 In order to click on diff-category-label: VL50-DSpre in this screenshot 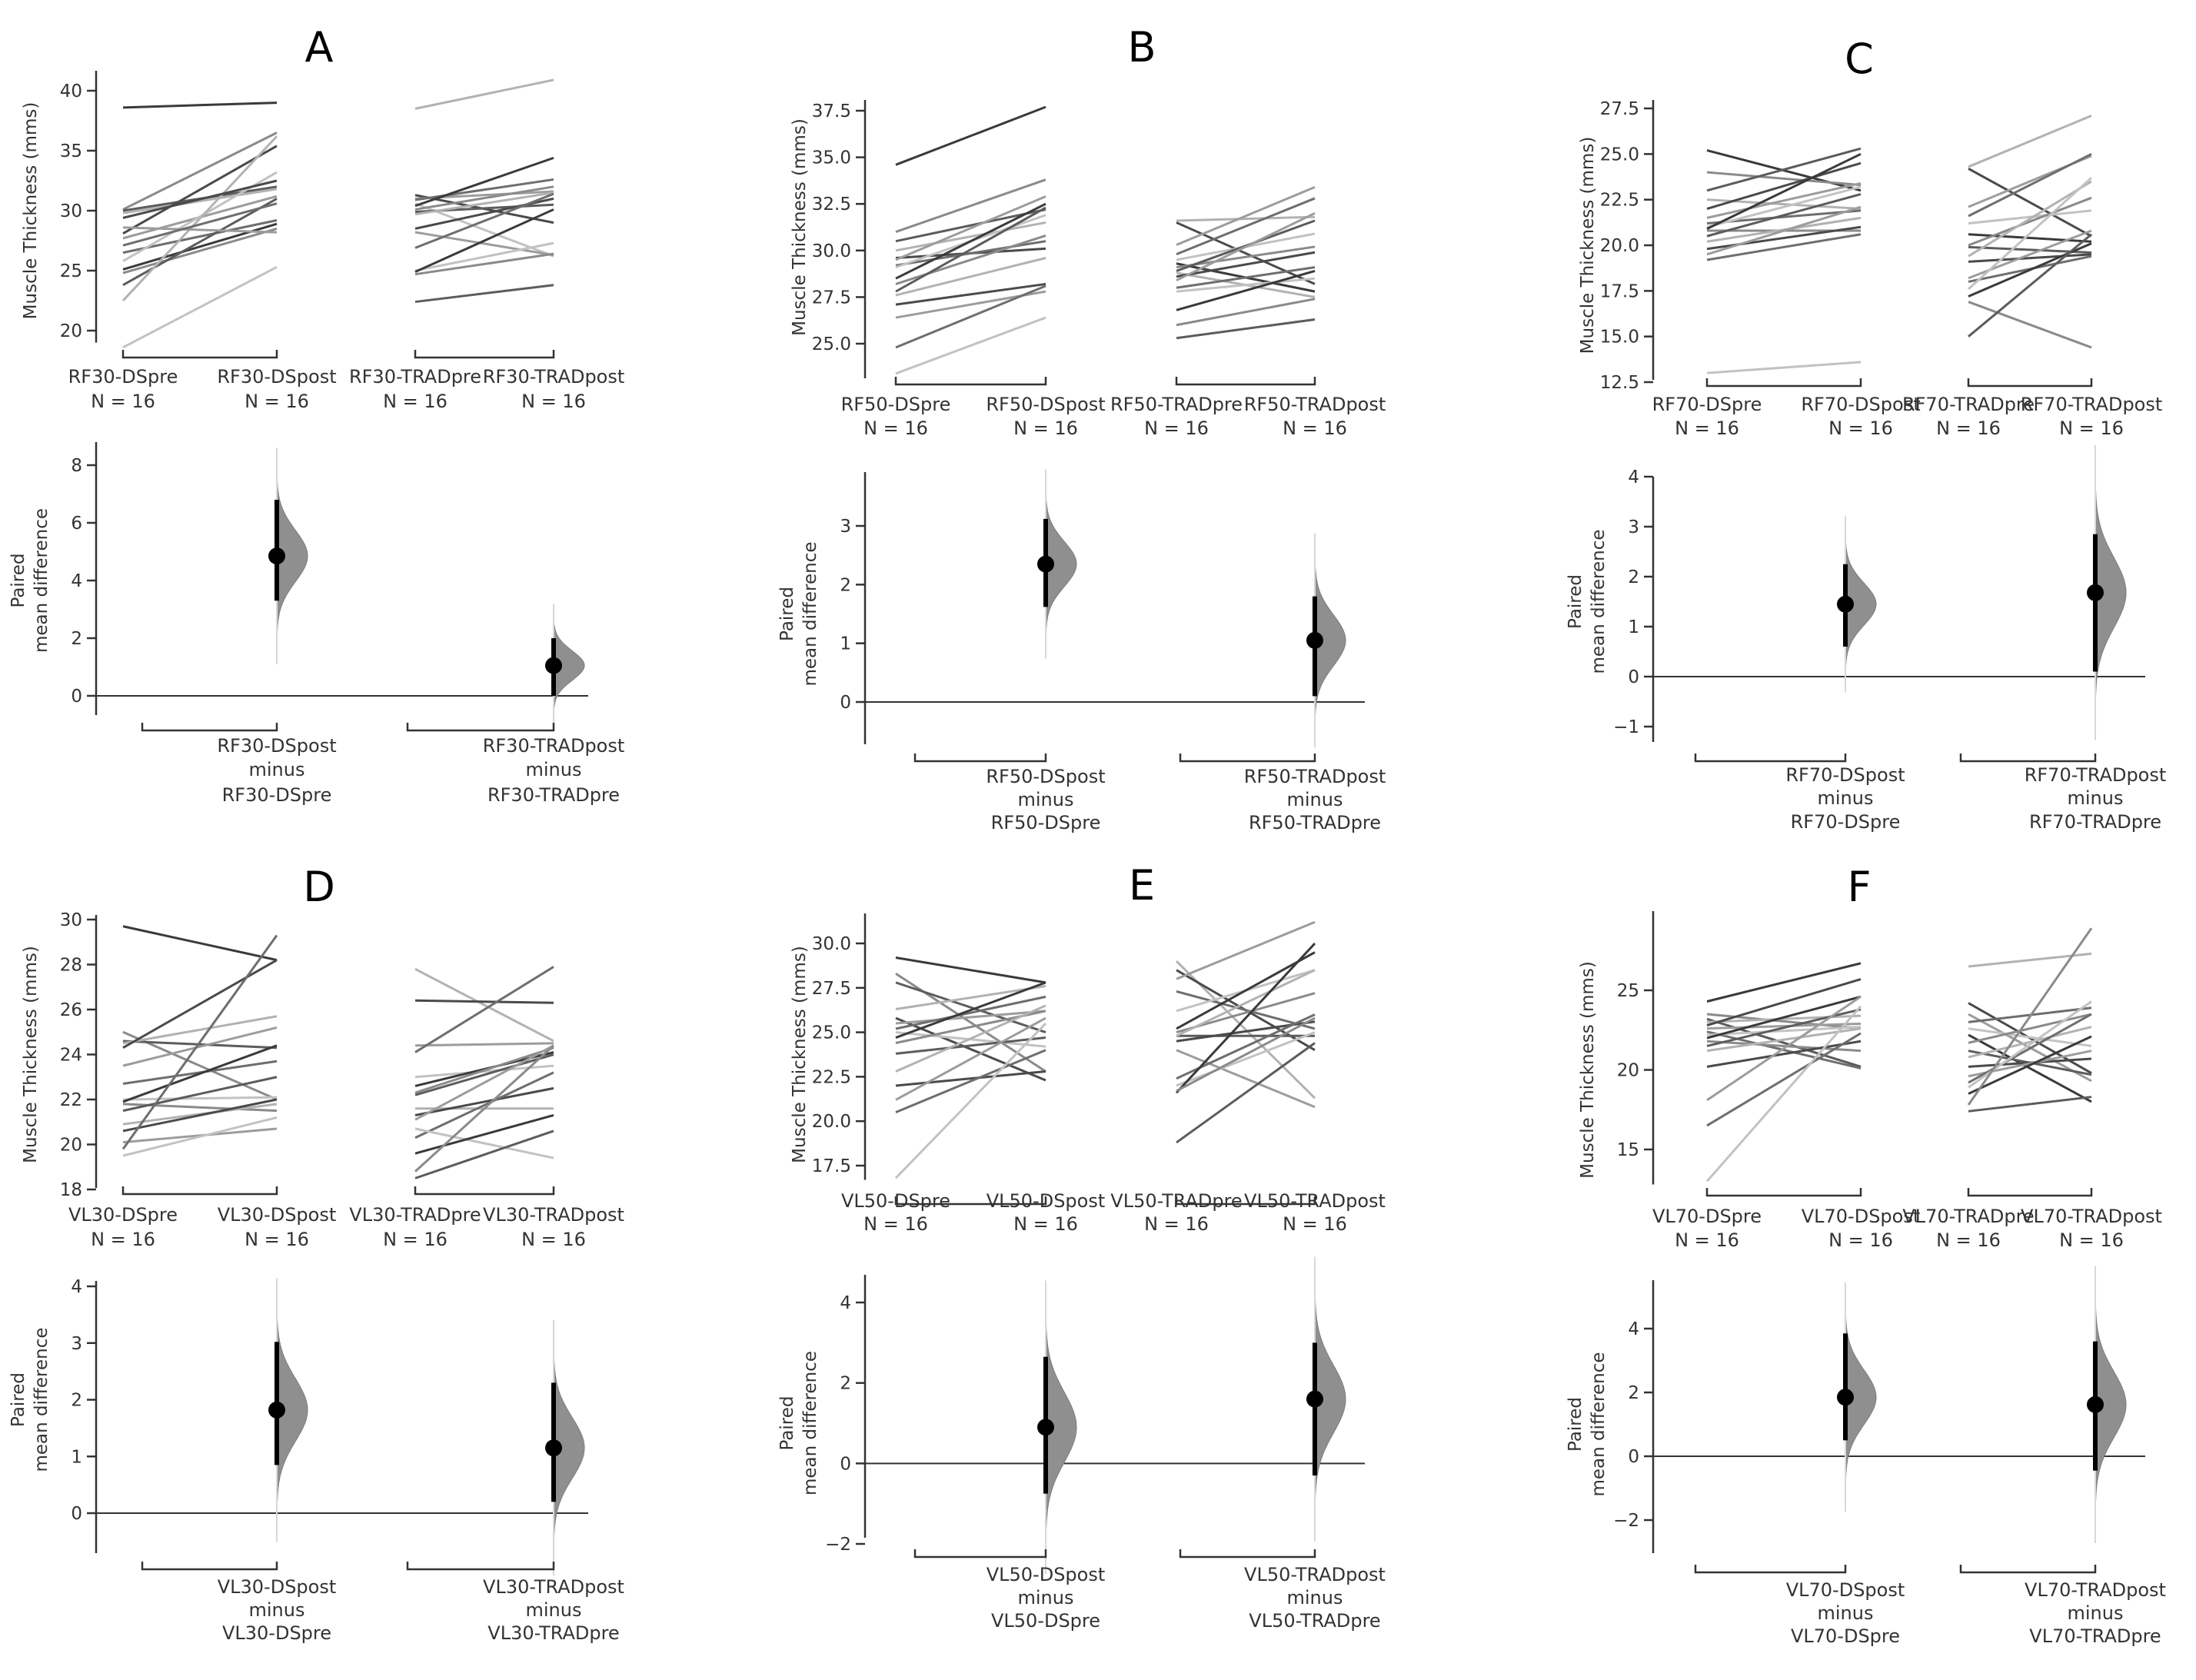, I will do `click(1045, 1621)`.